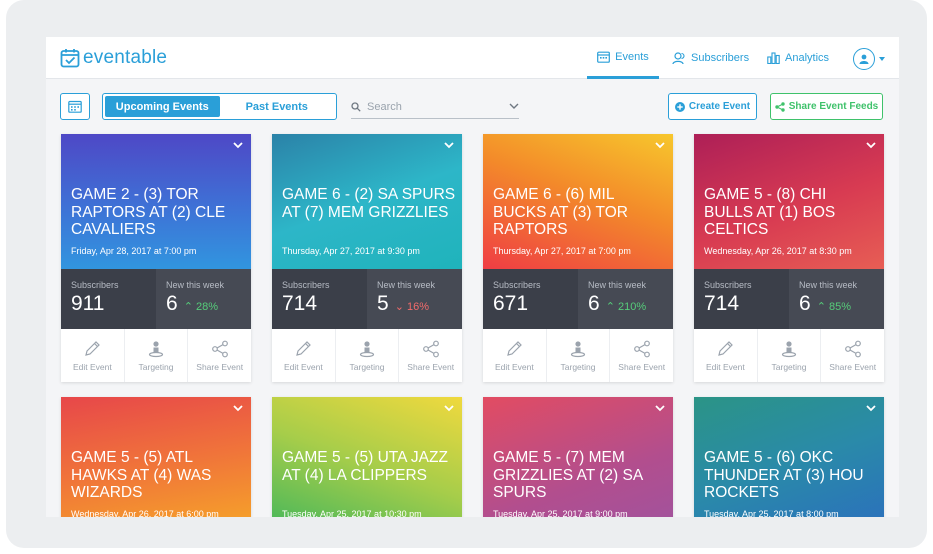 This screenshot has width=933, height=554. Describe the element at coordinates (712, 106) in the screenshot. I see `create-event-button: Create Event` at that location.